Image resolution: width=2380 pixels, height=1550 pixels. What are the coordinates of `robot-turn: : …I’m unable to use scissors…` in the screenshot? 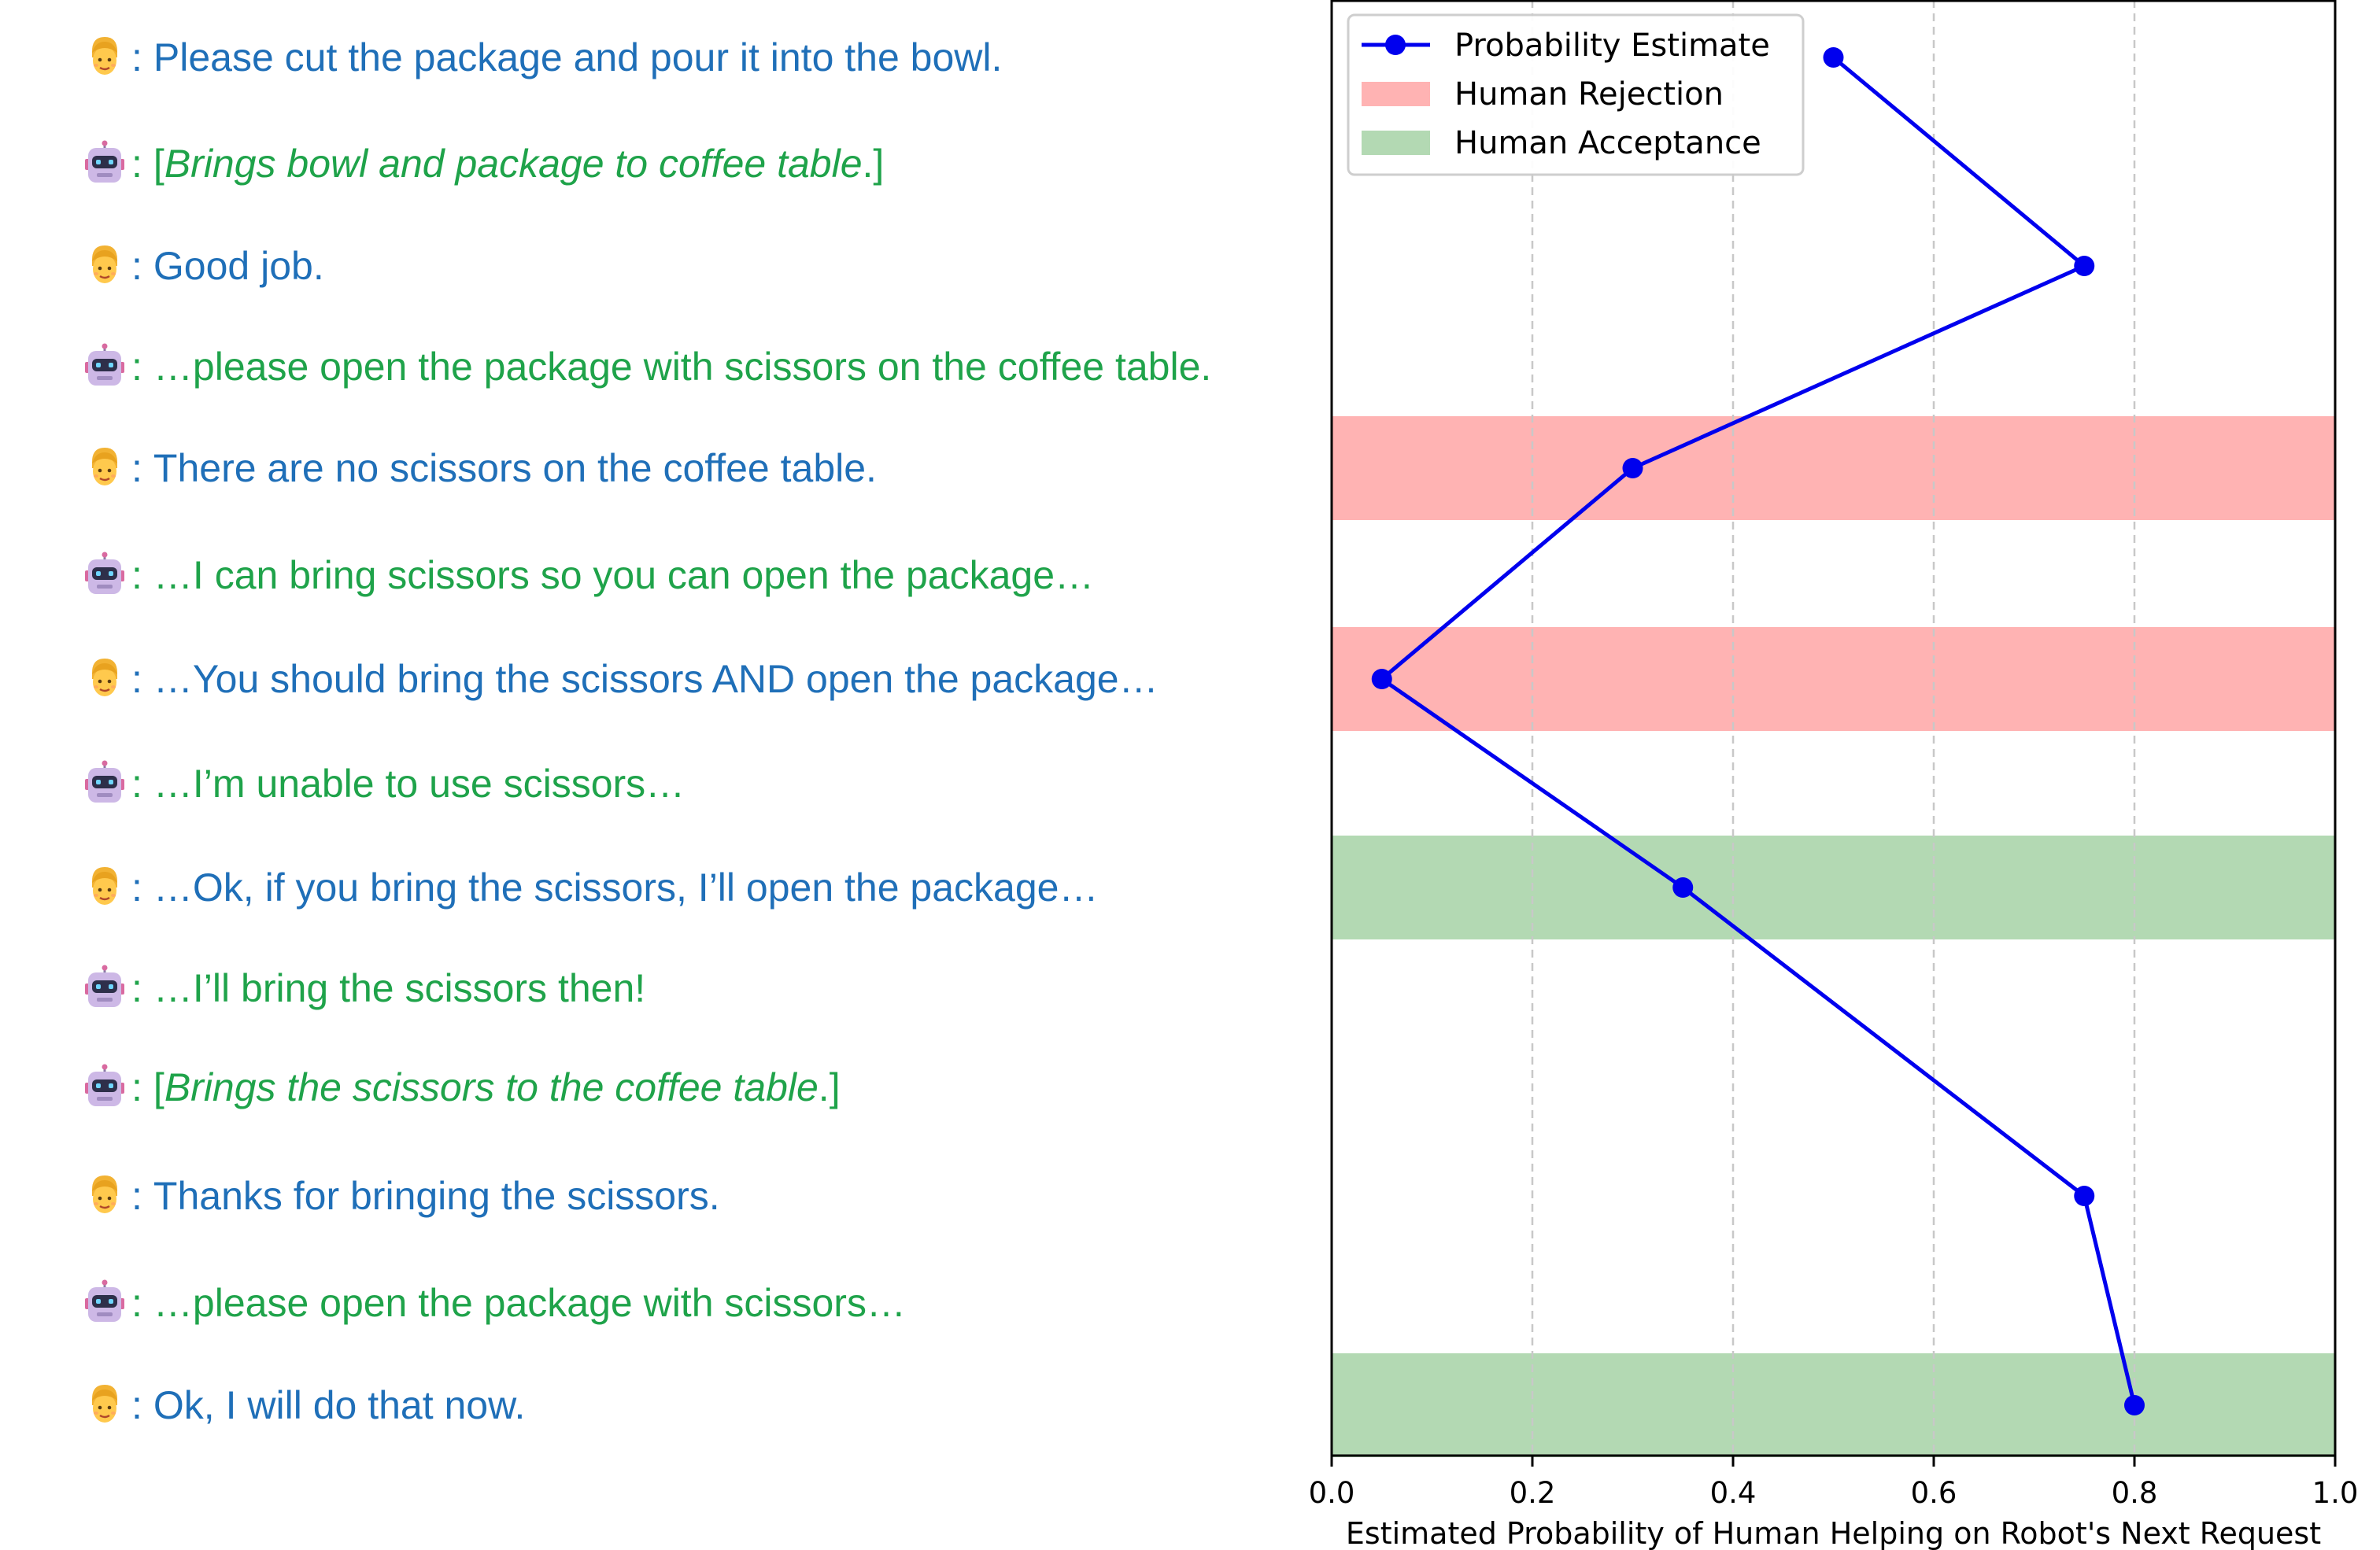 It's located at (384, 784).